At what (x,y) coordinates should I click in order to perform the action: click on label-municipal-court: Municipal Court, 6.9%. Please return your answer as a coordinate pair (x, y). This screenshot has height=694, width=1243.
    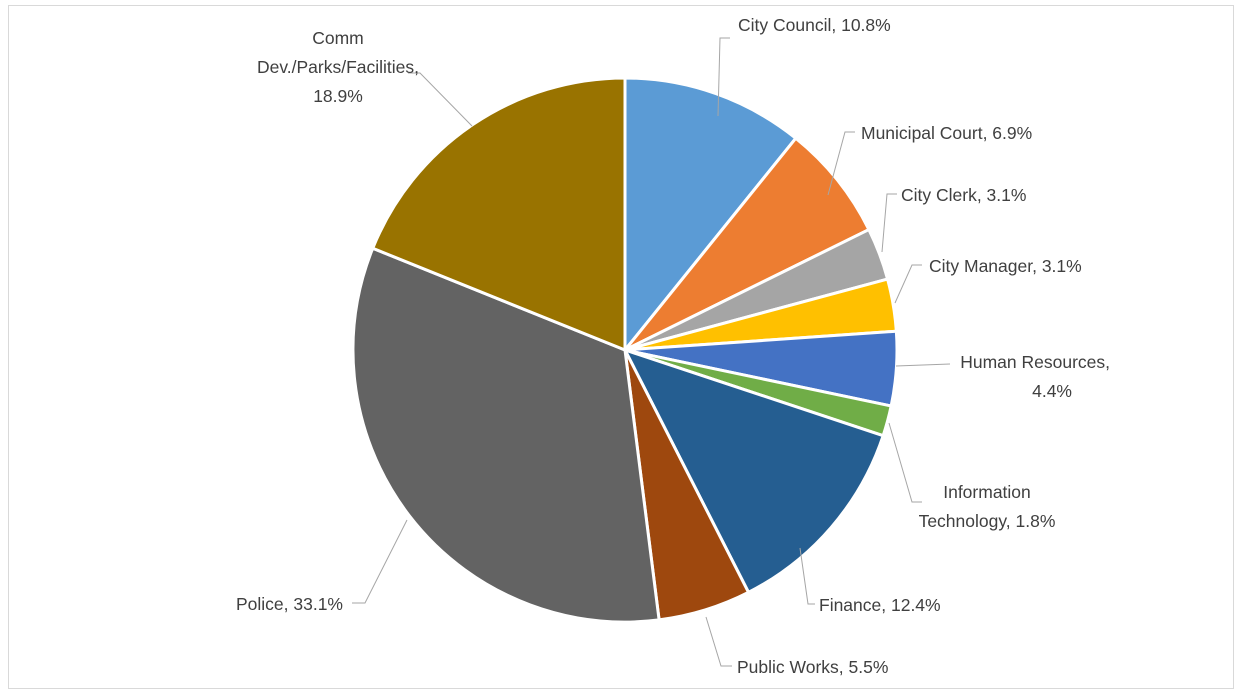
    Looking at the image, I should click on (946, 133).